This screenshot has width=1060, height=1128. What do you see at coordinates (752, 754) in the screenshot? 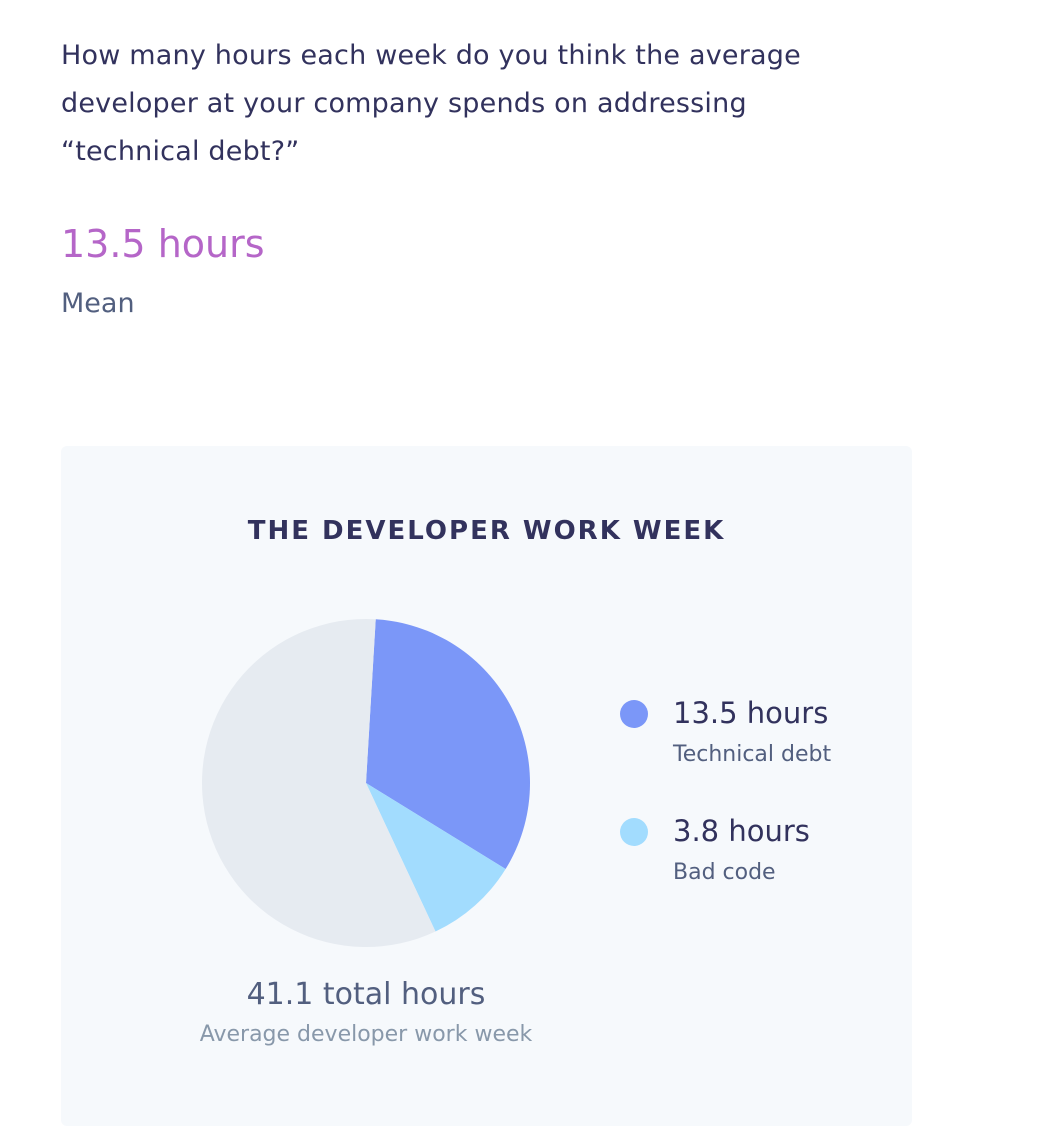
I see `legend-label: Technical debt` at bounding box center [752, 754].